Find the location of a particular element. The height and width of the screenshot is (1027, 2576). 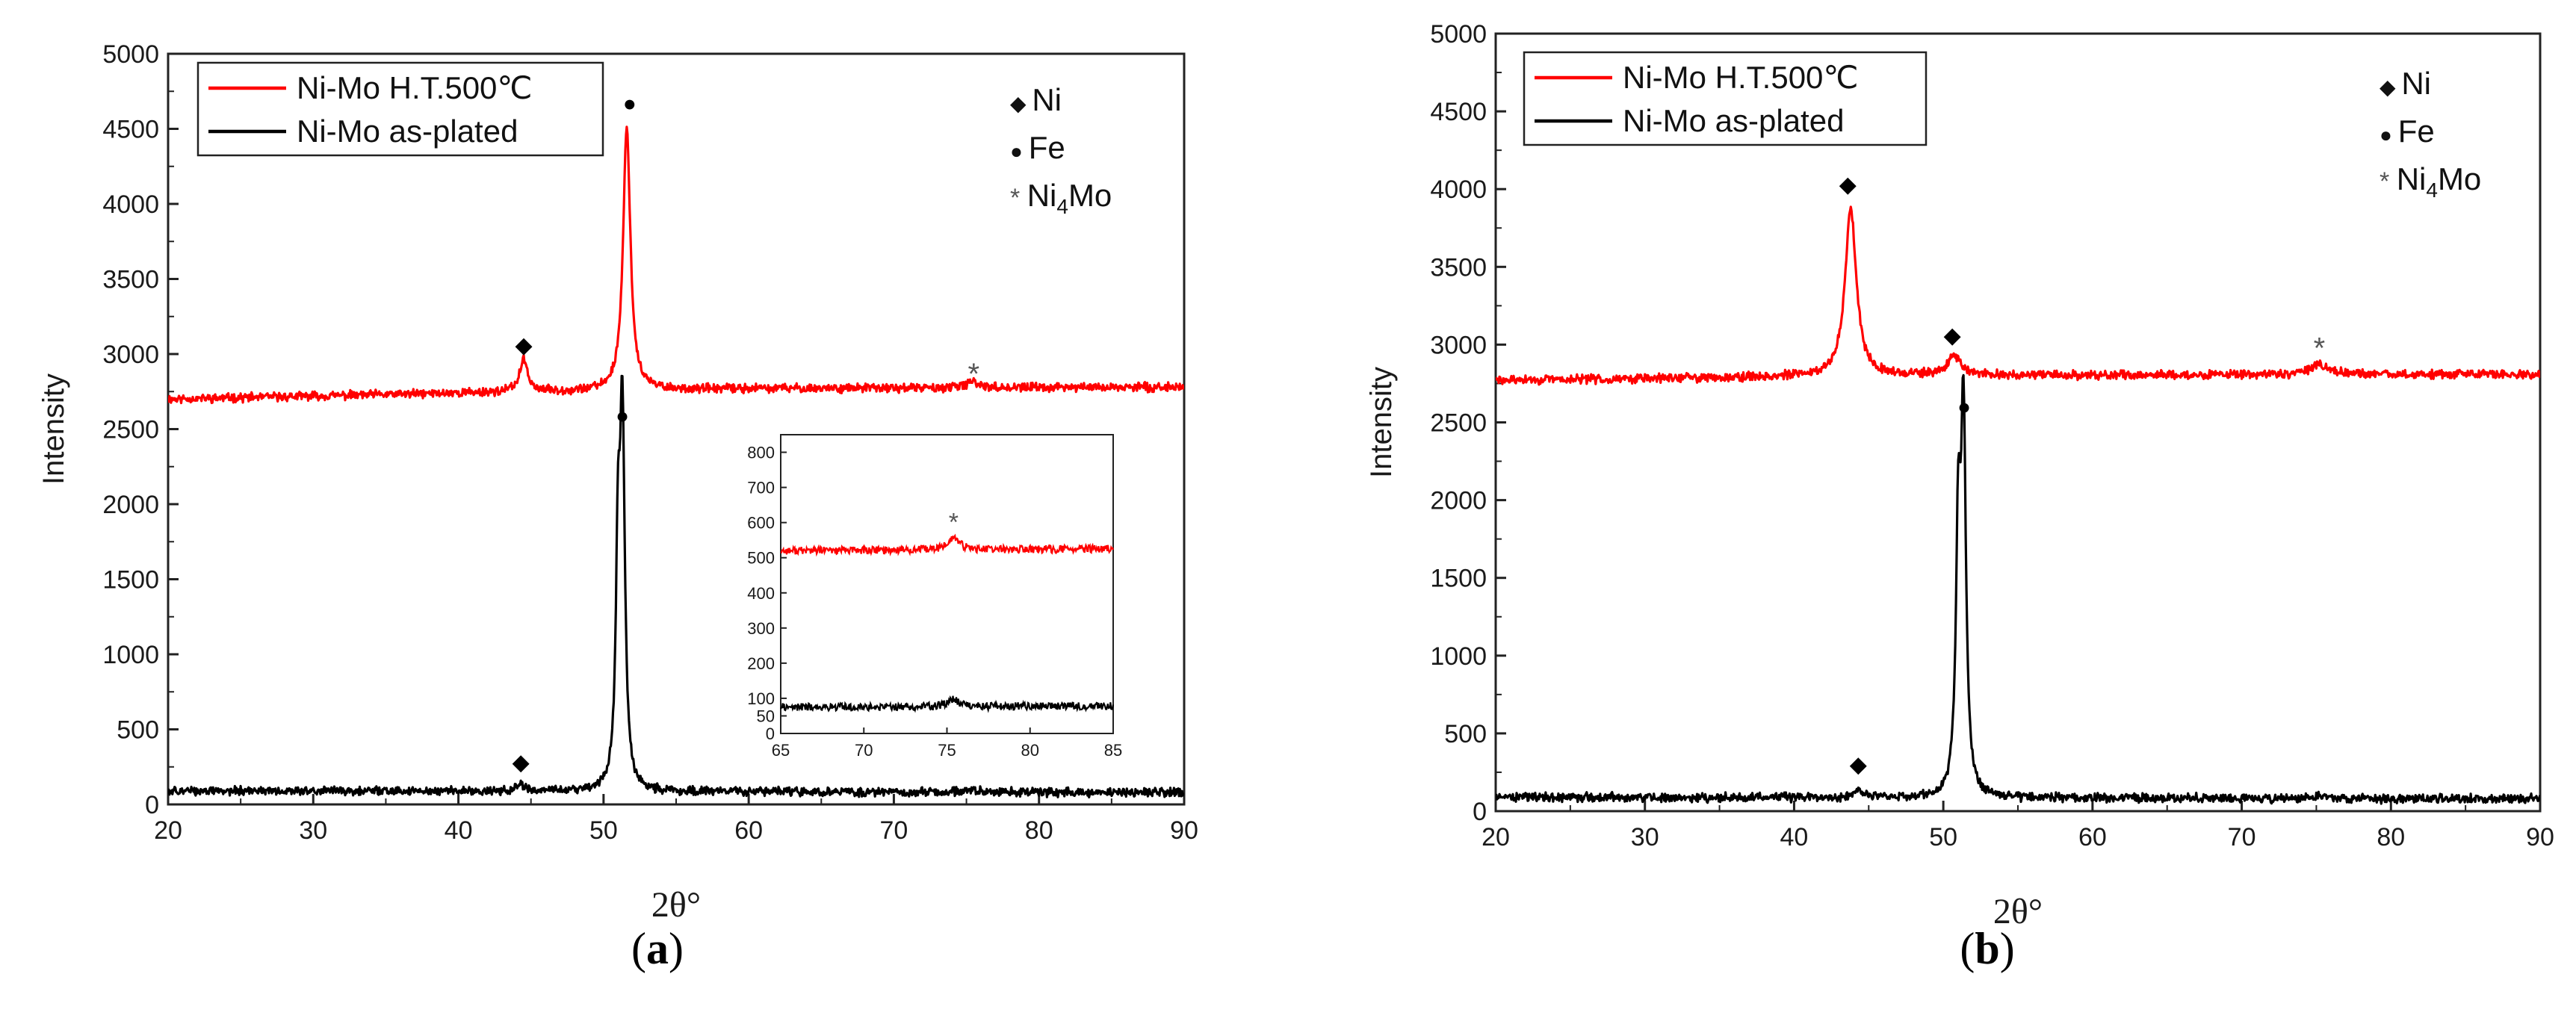

inset-y-tick-label: 300 is located at coordinates (761, 628).